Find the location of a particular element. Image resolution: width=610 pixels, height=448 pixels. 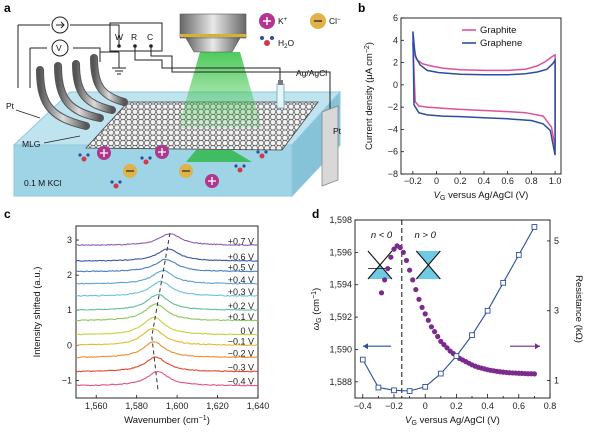

c-x-tick-label: 1,600 is located at coordinates (177, 406).